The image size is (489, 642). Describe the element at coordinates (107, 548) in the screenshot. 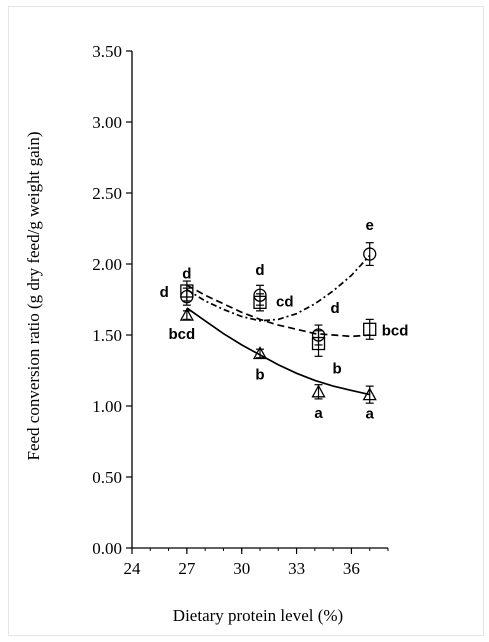

I see `y-tick-label: 0.00` at that location.